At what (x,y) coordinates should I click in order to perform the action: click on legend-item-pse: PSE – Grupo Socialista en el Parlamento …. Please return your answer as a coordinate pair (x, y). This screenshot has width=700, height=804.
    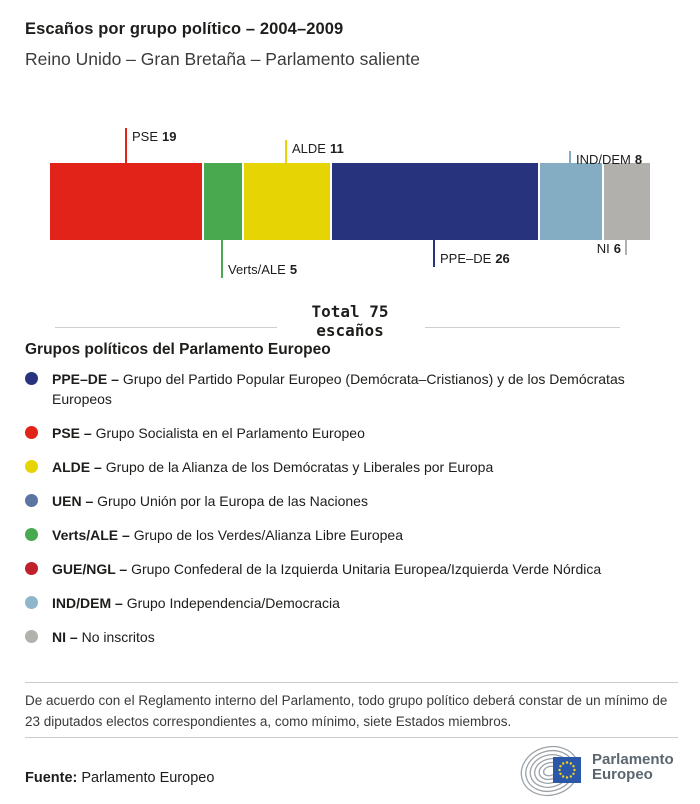
    Looking at the image, I should click on (352, 433).